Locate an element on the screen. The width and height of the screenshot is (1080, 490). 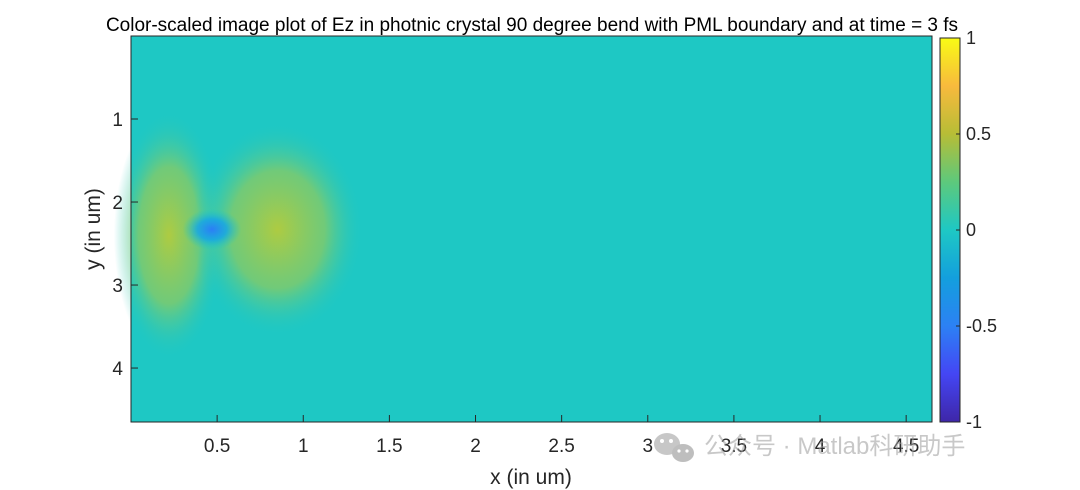
field-features is located at coordinates (238, 235).